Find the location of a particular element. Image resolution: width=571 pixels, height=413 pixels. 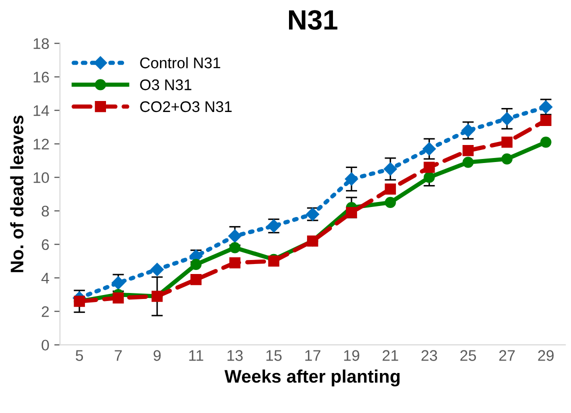

x-tick-label: 29 is located at coordinates (546, 355).